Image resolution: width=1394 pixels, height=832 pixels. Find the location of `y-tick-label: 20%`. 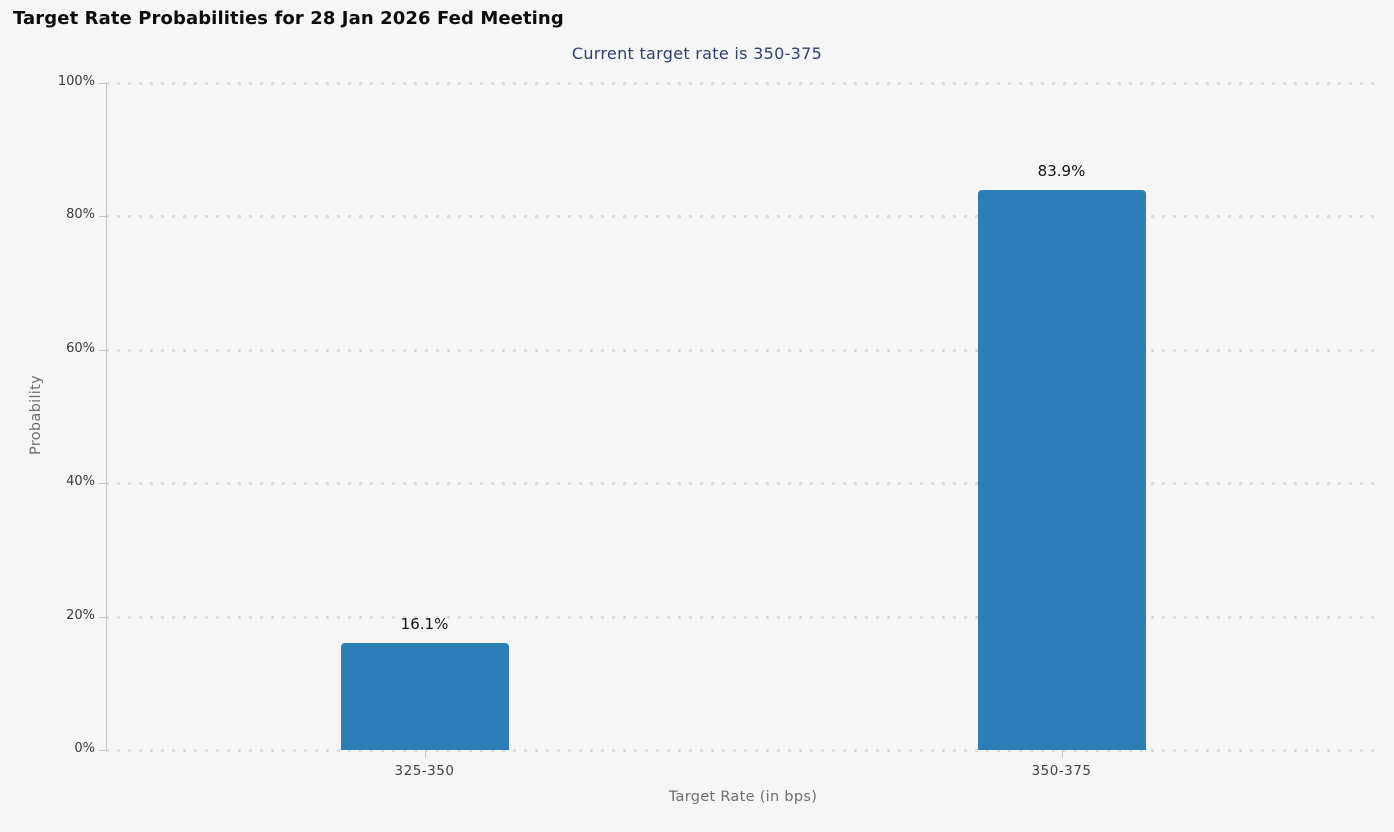

y-tick-label: 20% is located at coordinates (80, 615).